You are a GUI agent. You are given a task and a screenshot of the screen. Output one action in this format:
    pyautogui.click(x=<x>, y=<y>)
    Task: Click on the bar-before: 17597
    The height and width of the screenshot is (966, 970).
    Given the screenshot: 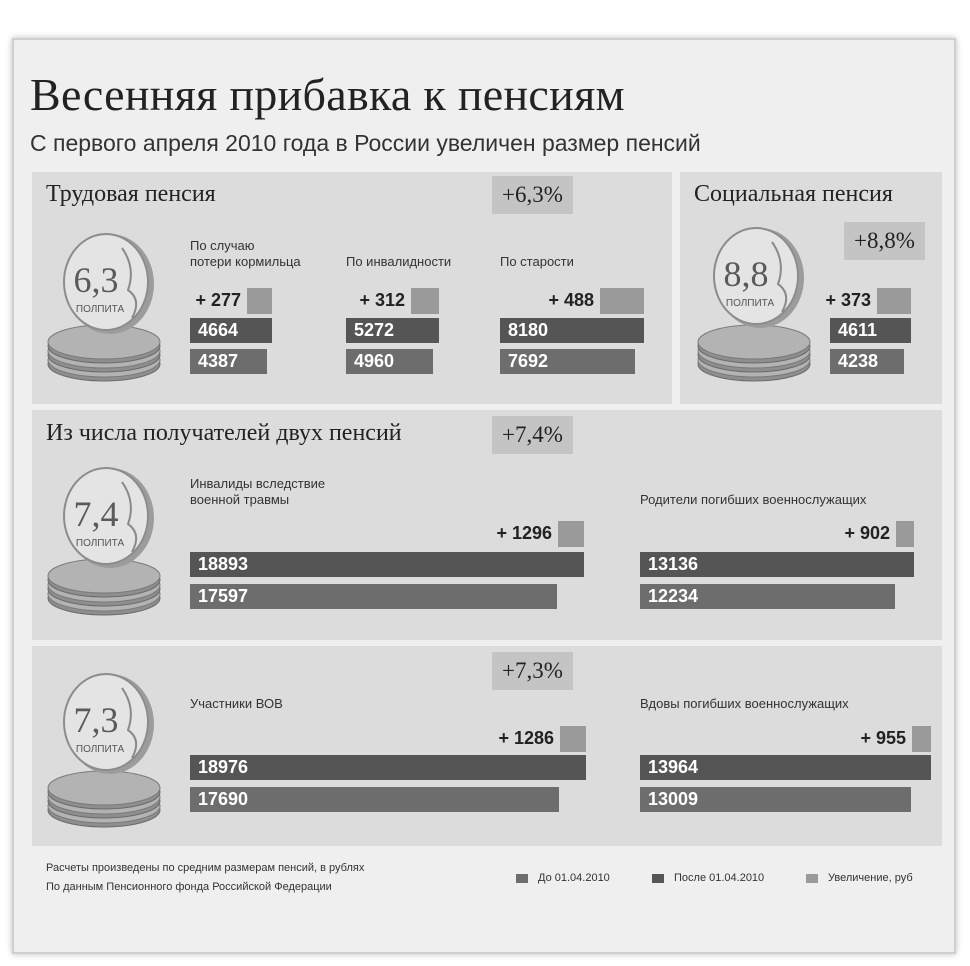 What is the action you would take?
    pyautogui.click(x=373, y=596)
    